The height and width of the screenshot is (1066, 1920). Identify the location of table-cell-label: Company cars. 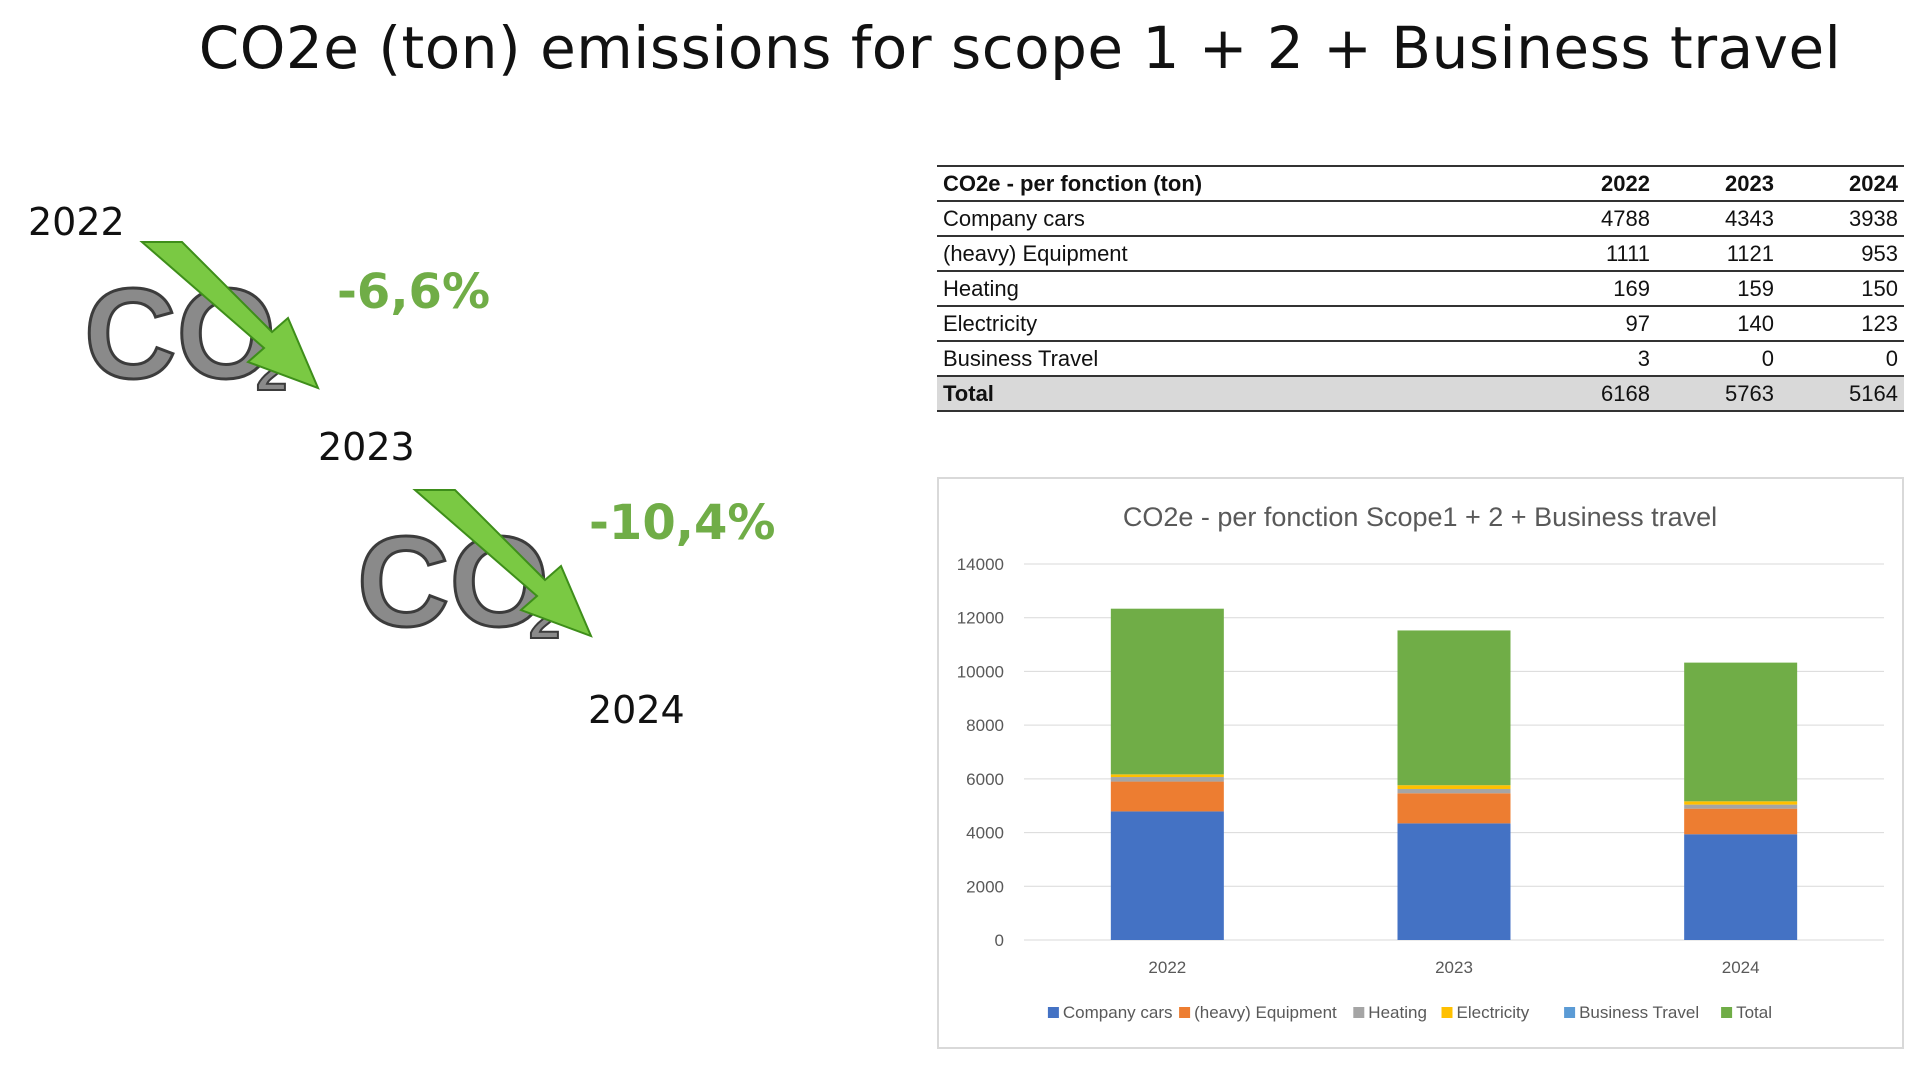
(1234, 219).